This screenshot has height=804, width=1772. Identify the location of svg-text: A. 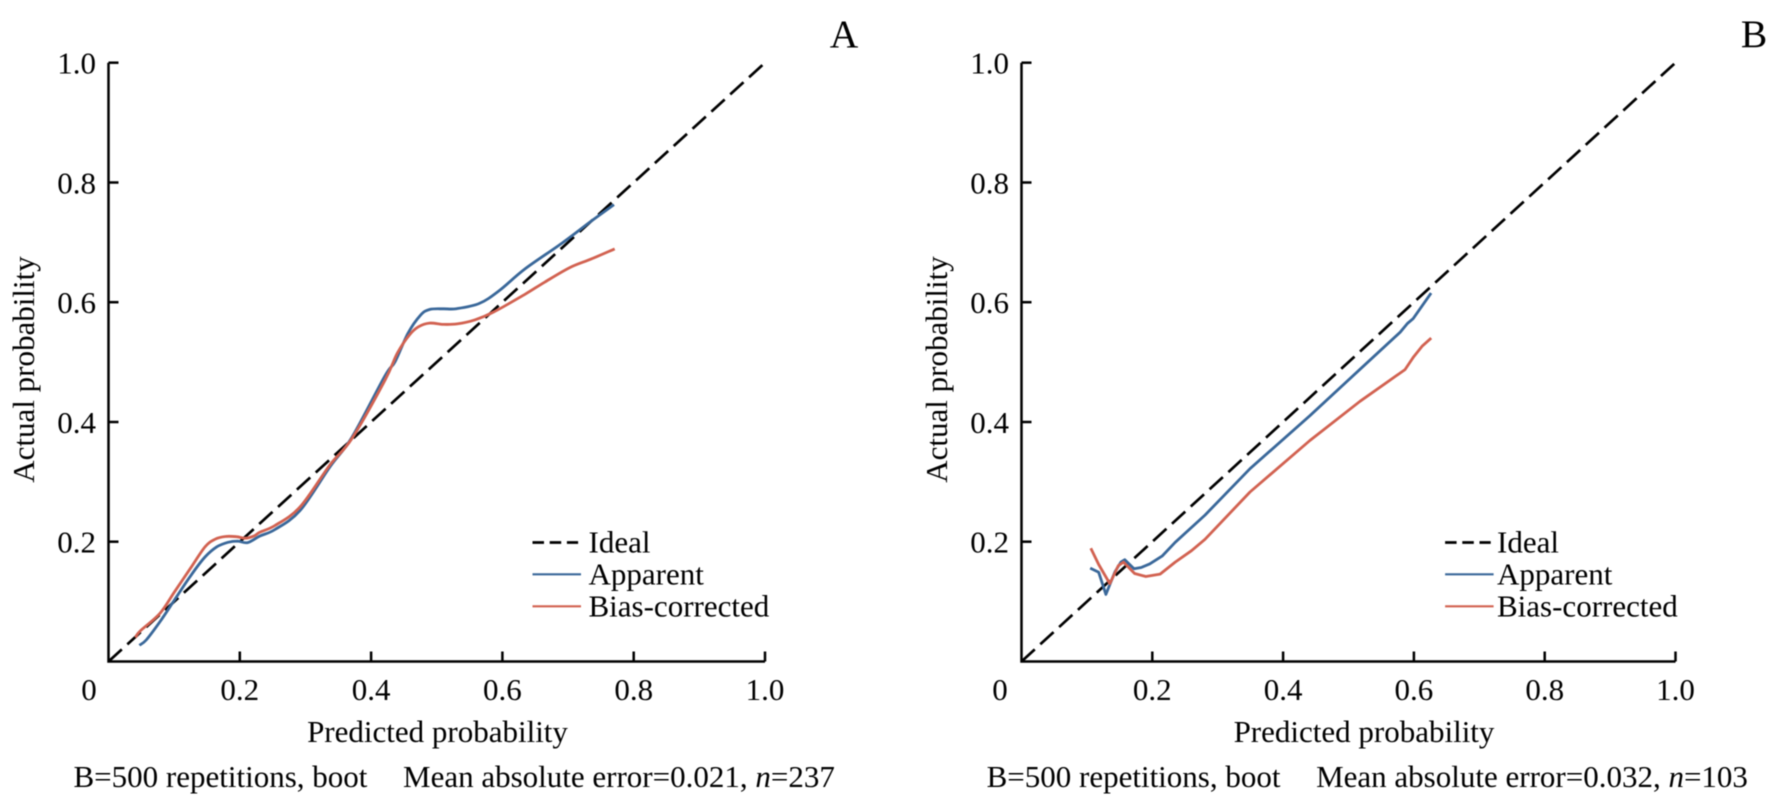
(844, 34).